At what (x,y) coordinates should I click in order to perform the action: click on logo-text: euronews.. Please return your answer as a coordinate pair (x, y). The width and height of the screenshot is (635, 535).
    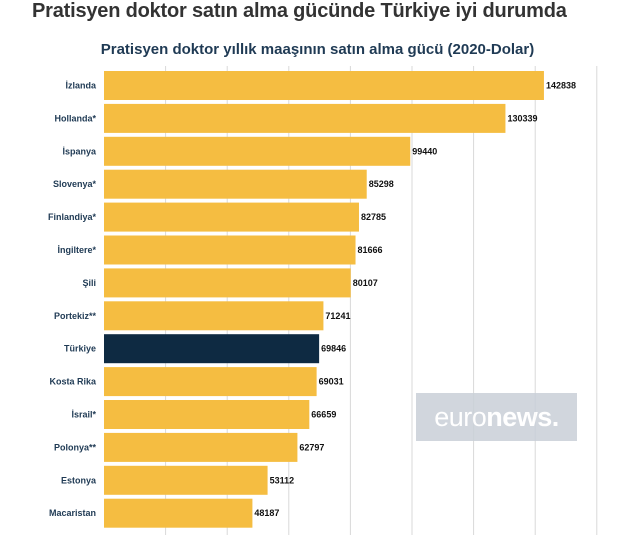
    Looking at the image, I should click on (496, 417).